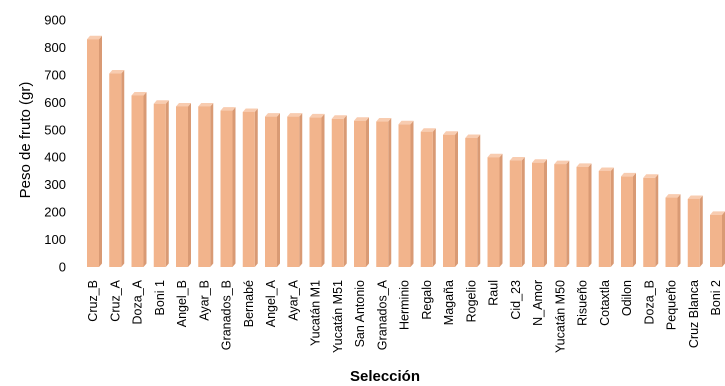 Image resolution: width=725 pixels, height=386 pixels. What do you see at coordinates (55, 184) in the screenshot?
I see `y-tick-label: 300` at bounding box center [55, 184].